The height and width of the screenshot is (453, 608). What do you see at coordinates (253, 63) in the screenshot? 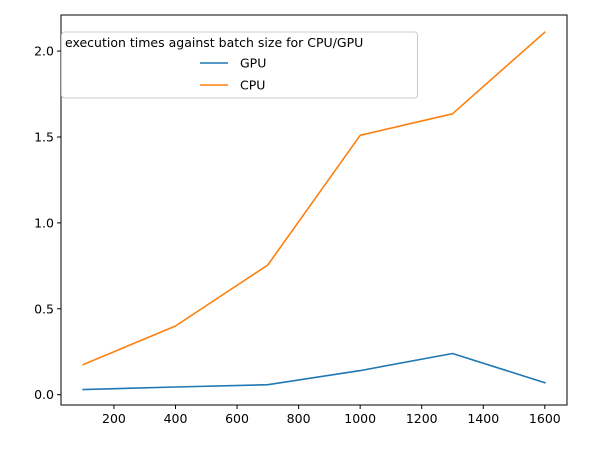
I see `legend-label-gpu: GPU` at bounding box center [253, 63].